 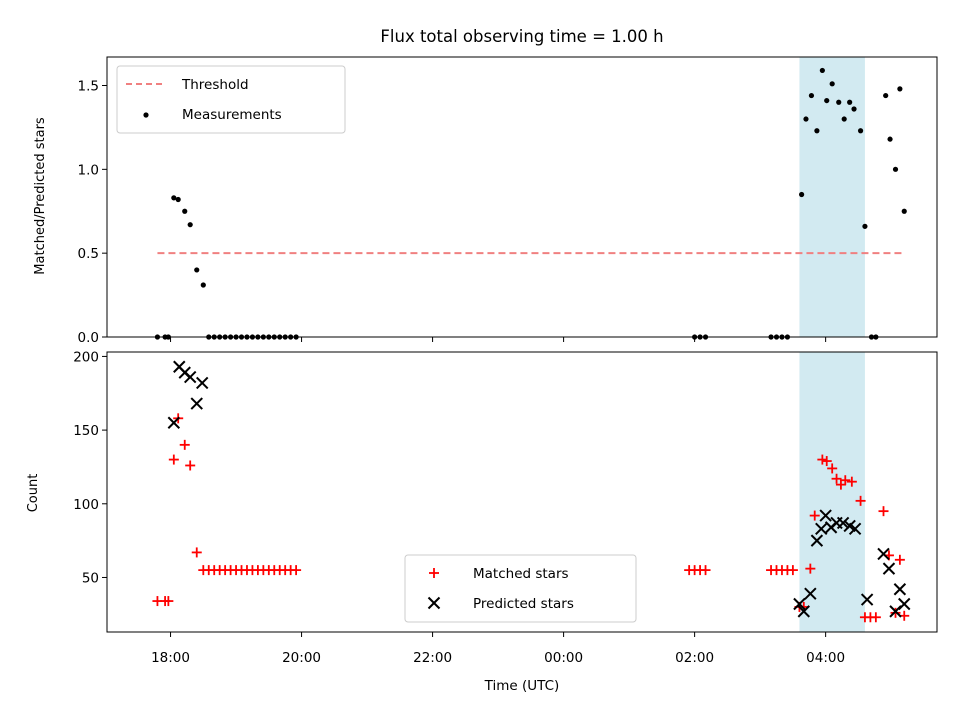 I want to click on top-ytick-label: 1.0, so click(x=88, y=170).